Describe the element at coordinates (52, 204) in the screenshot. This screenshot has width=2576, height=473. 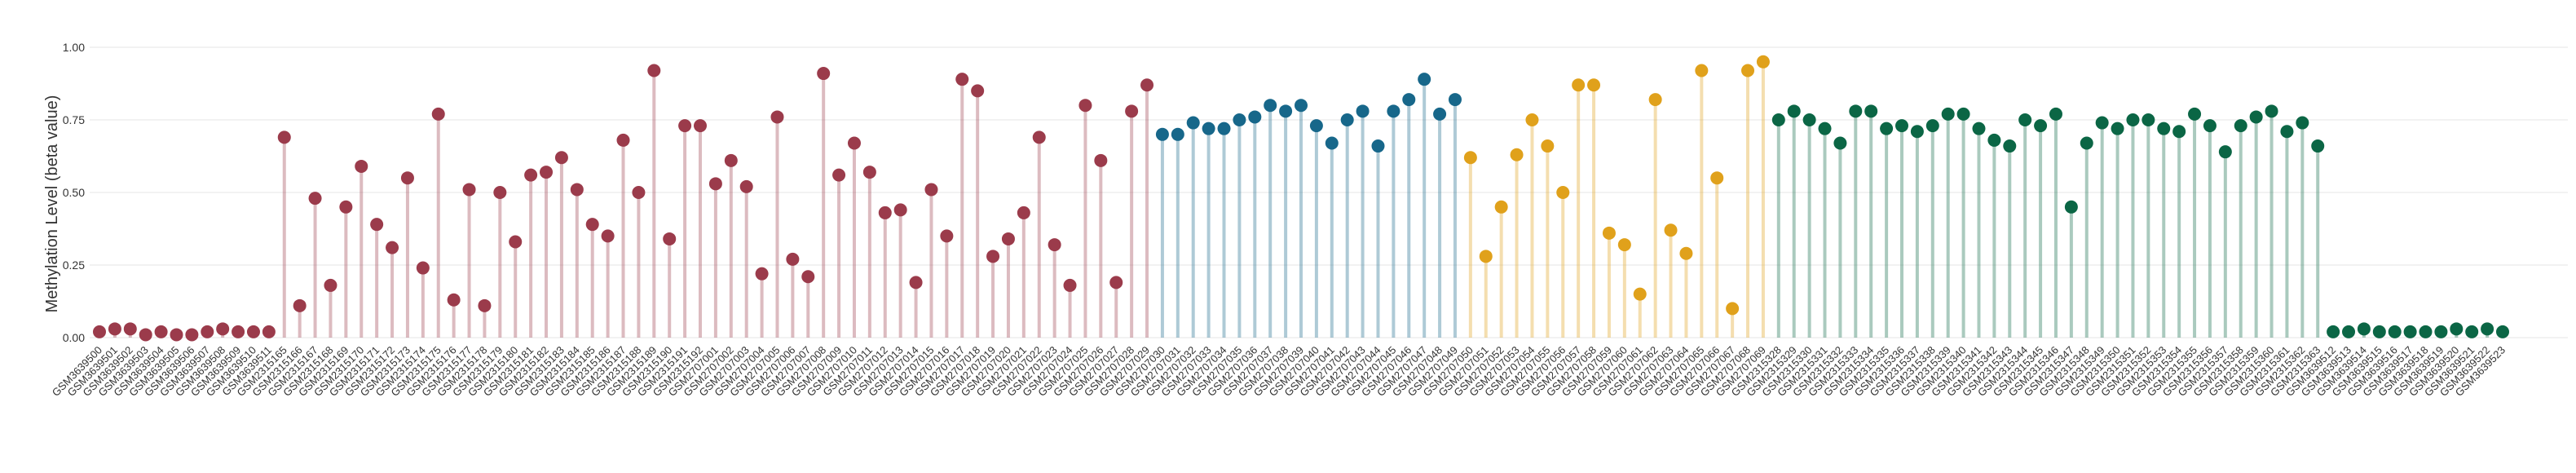
I see `y-axis-label: Methylation Level (beta value)` at that location.